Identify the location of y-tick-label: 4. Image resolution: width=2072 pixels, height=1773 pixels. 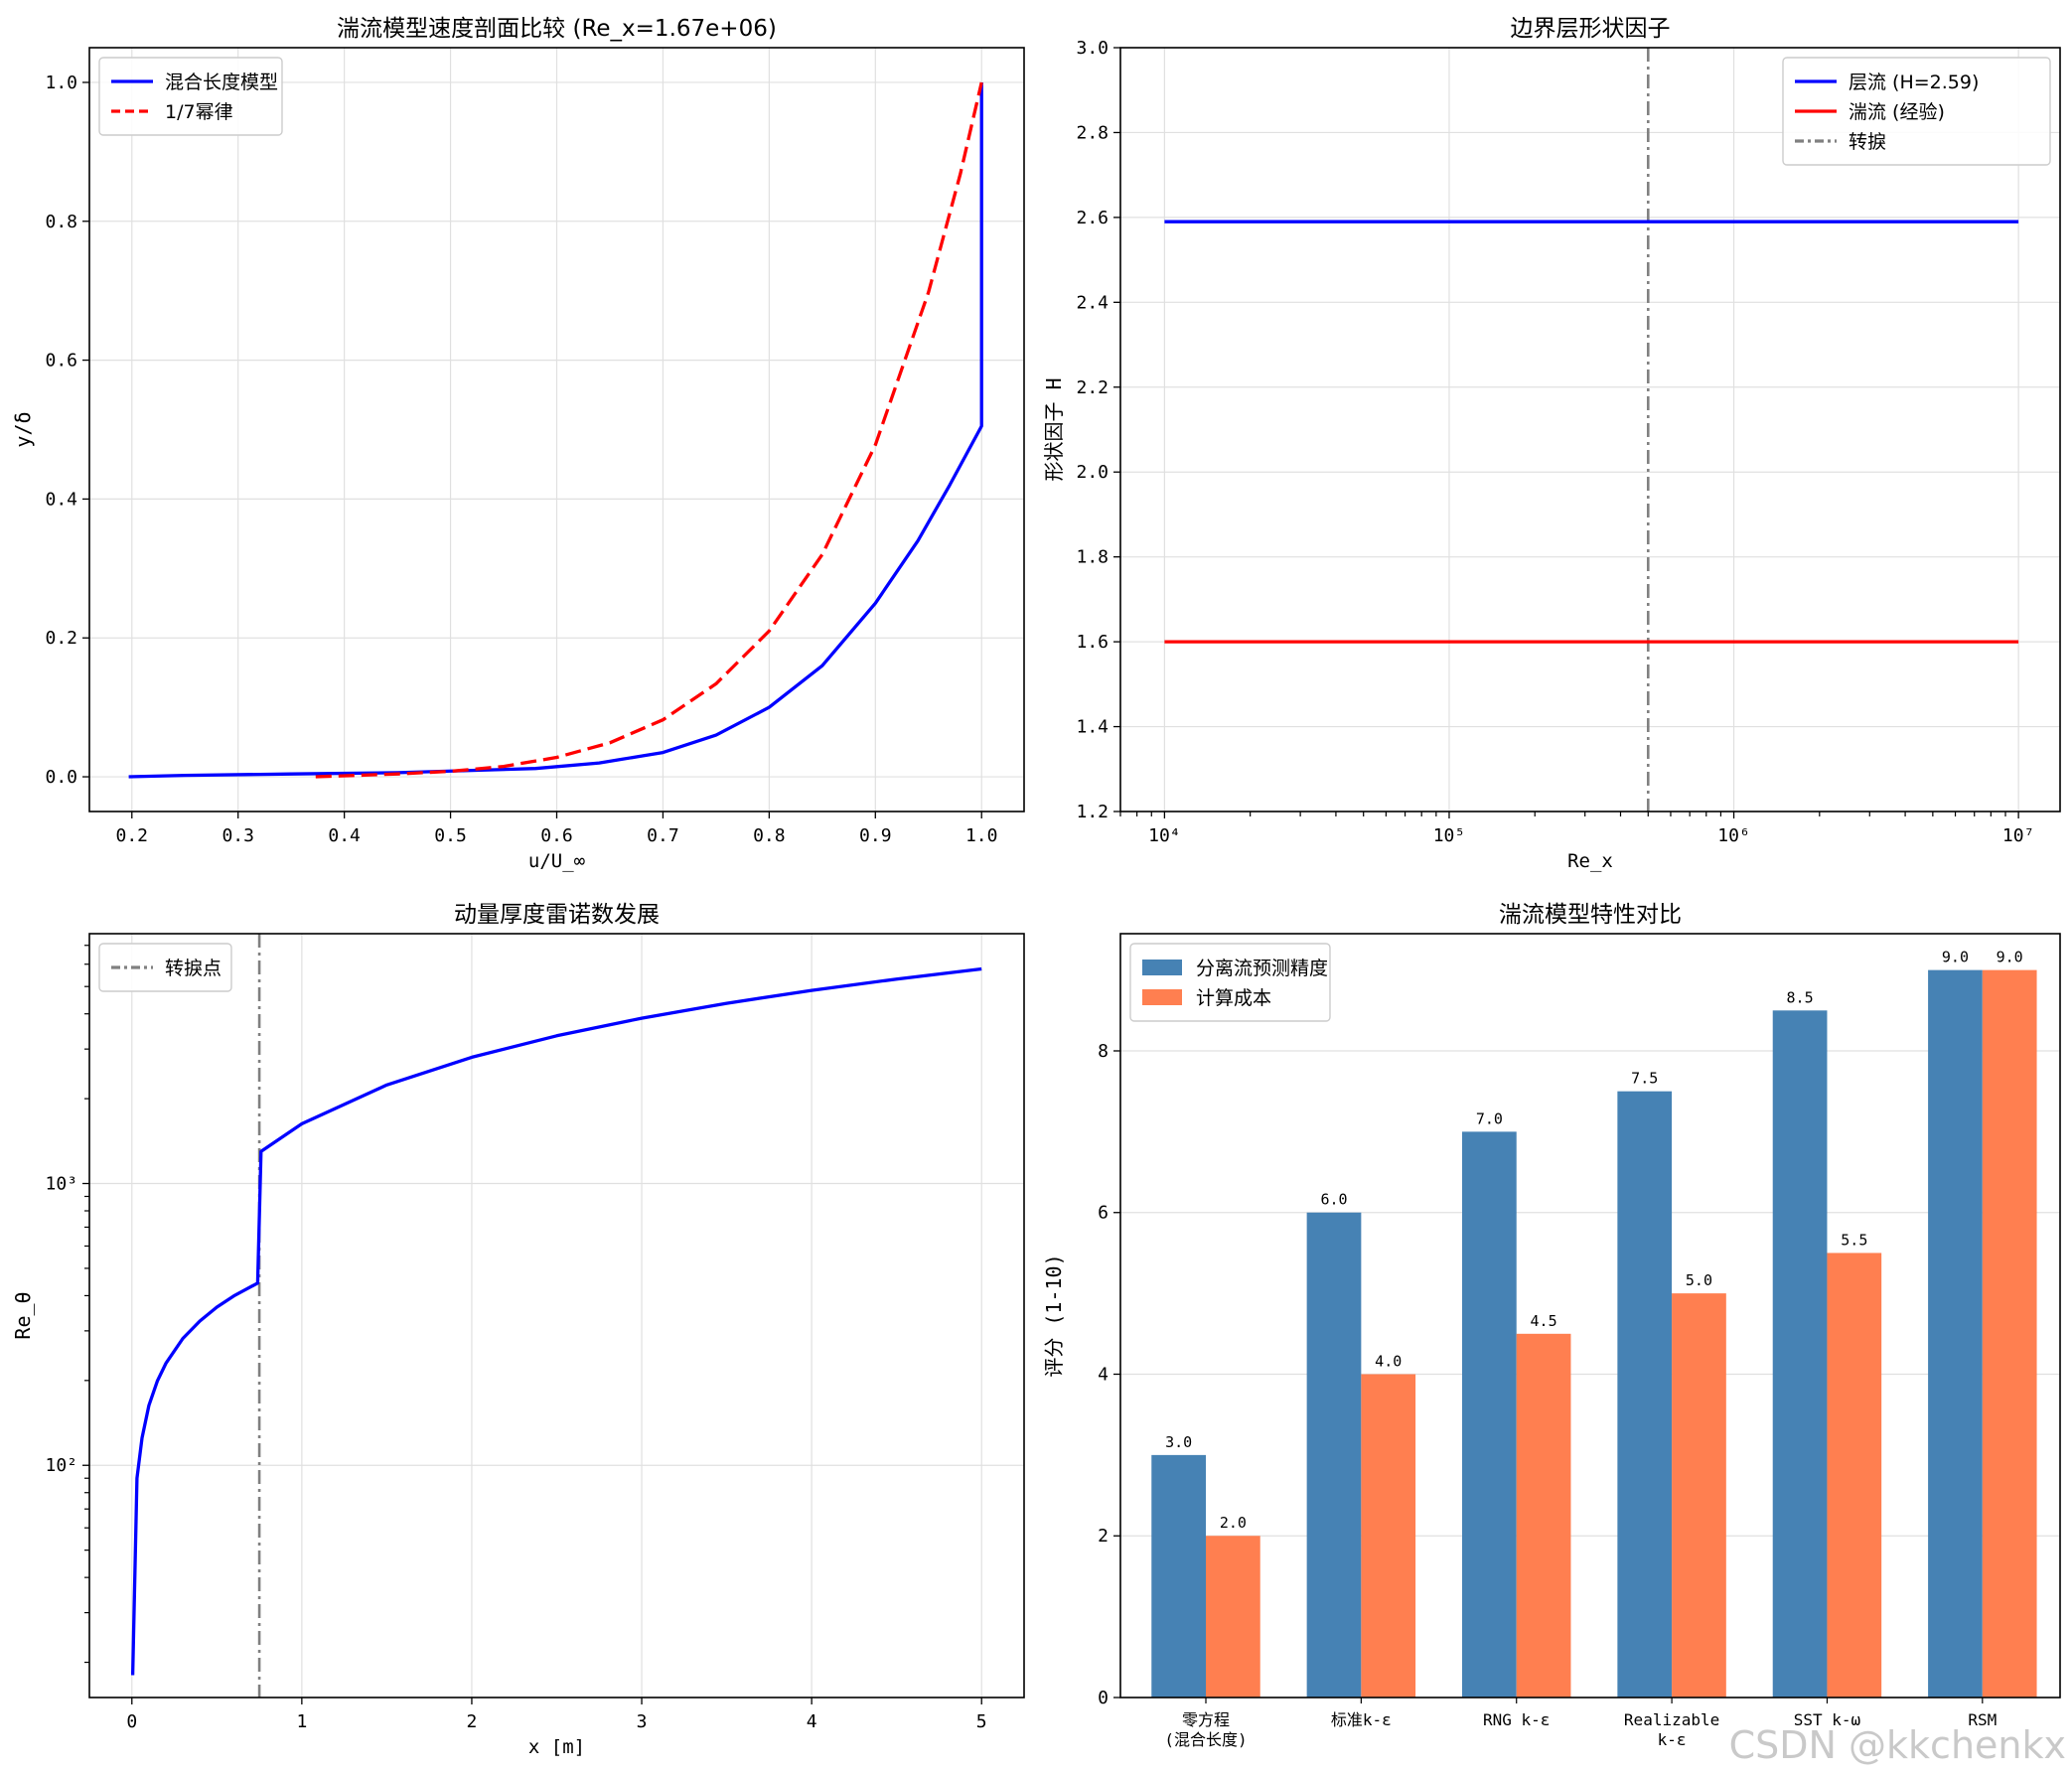
(1103, 1374).